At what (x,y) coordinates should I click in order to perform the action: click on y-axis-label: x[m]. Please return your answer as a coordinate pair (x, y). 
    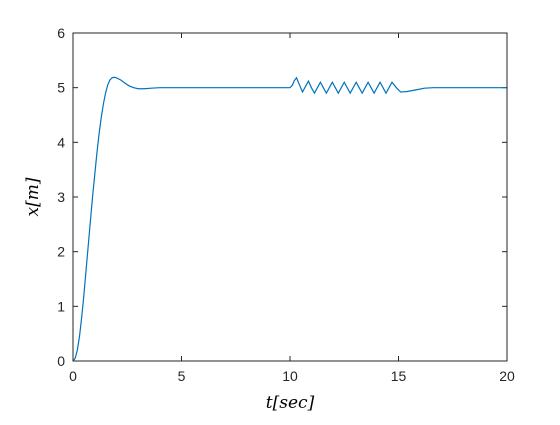
    Looking at the image, I should click on (33, 196).